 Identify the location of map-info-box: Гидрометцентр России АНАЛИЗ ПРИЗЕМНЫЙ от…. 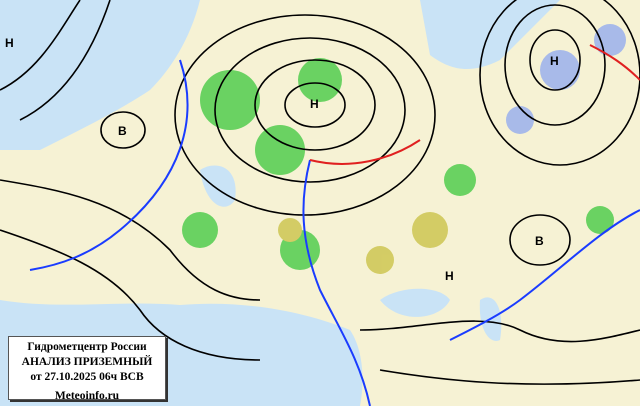
(87, 369).